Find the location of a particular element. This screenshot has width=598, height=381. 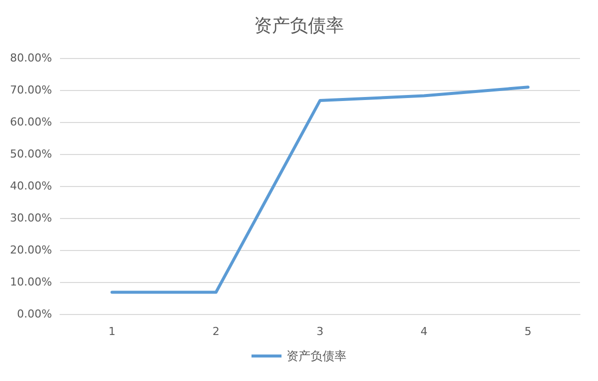

x-tick-label: 5 is located at coordinates (528, 331).